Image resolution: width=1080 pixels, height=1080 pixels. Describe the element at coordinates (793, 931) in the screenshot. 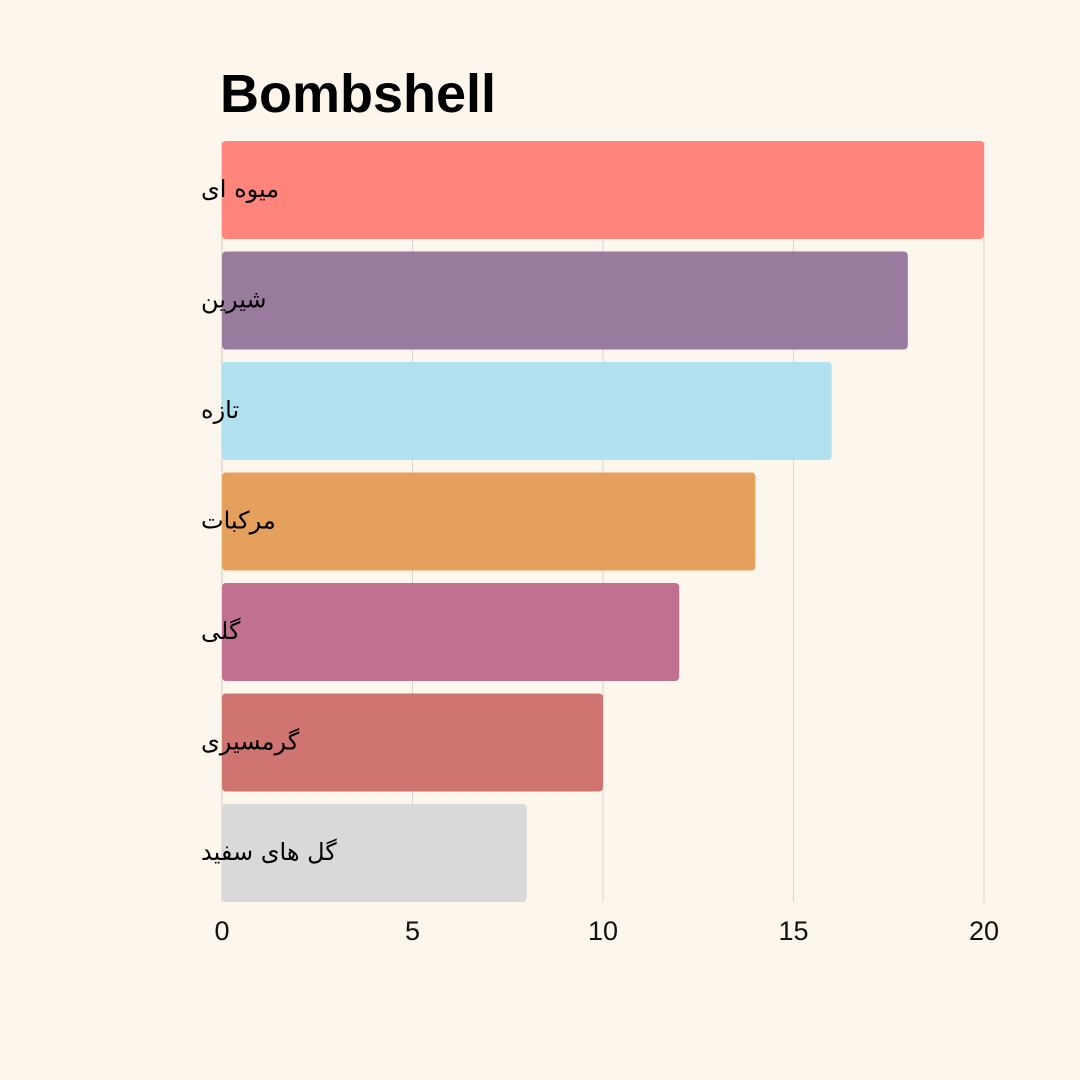

I see `x-tick-label: 15` at that location.